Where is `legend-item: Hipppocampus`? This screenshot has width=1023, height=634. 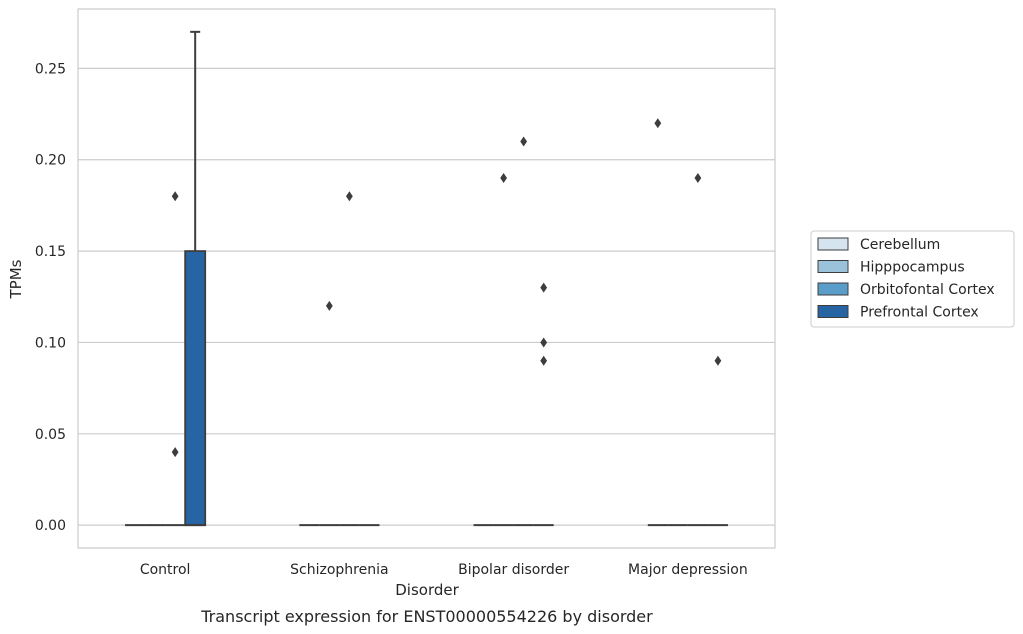
legend-item: Hipppocampus is located at coordinates (891, 268).